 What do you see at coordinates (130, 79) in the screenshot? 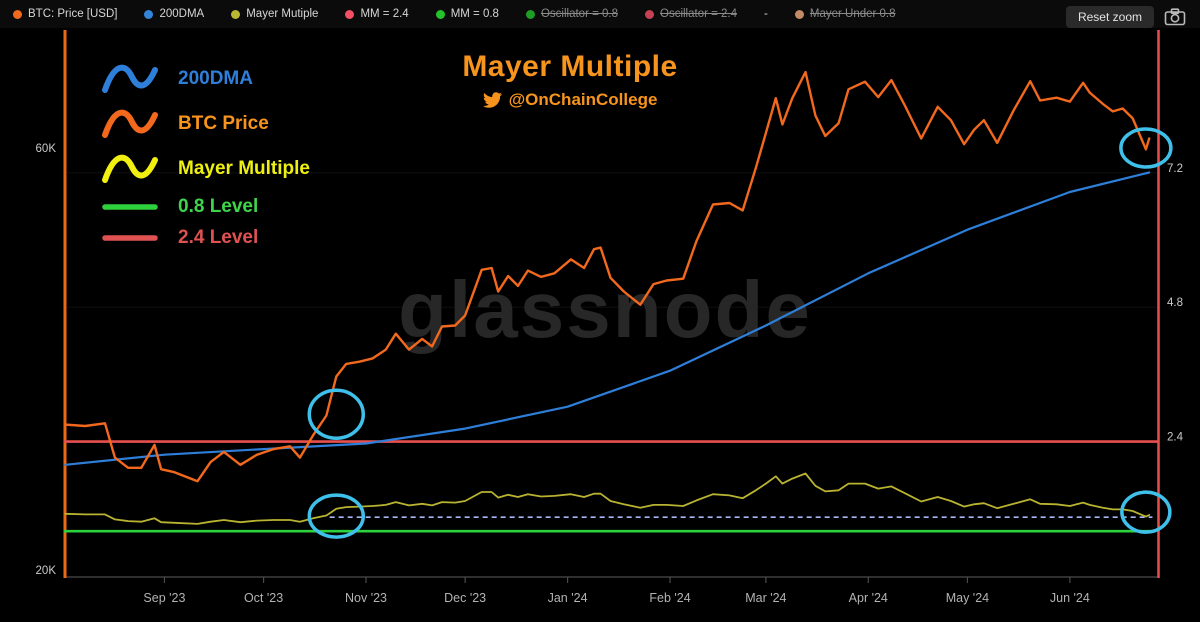
I see `wave-icon-200dma` at bounding box center [130, 79].